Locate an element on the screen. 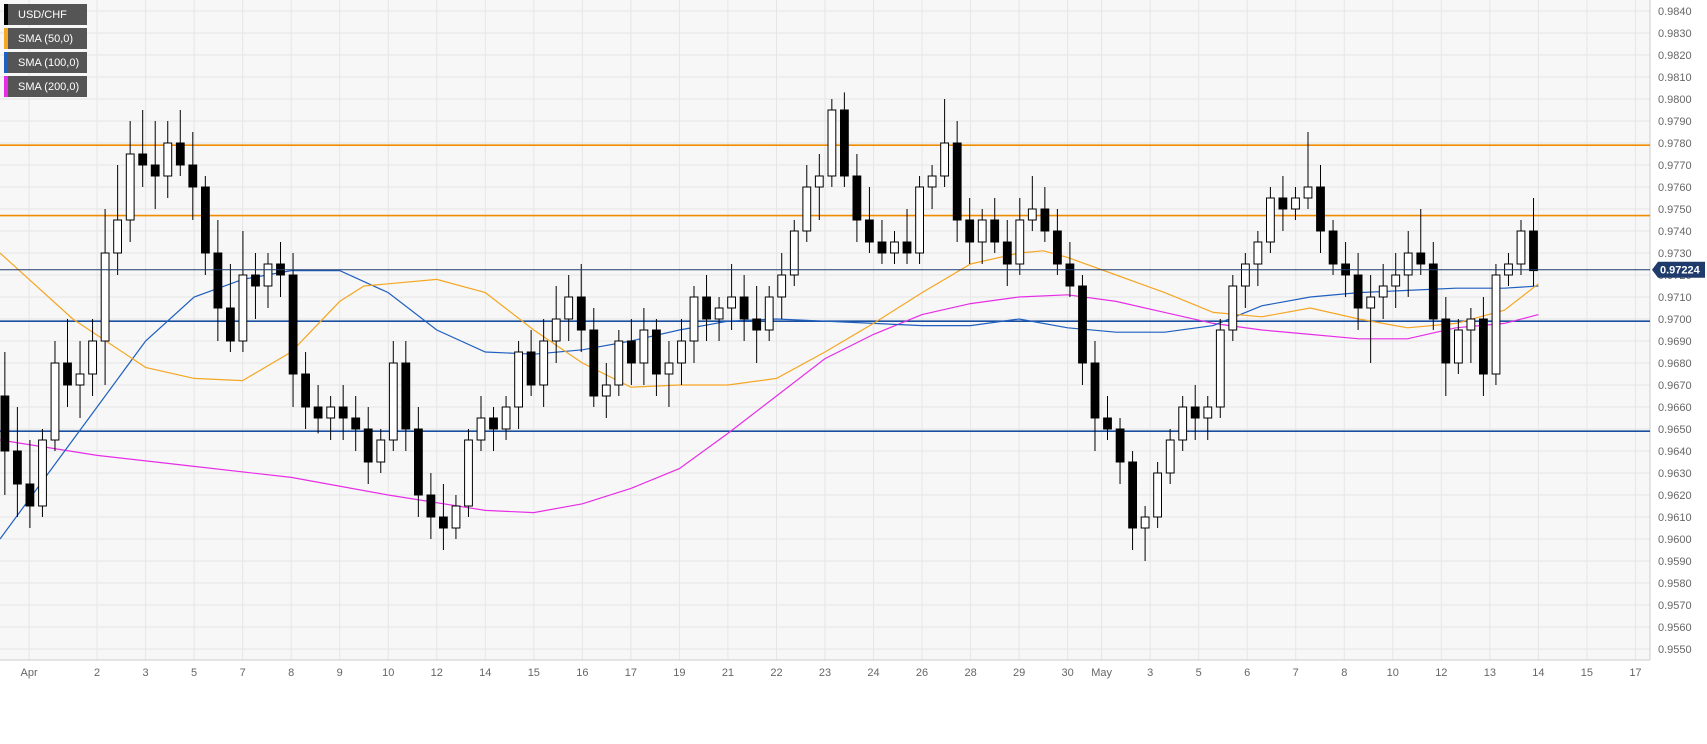 The width and height of the screenshot is (1707, 744). legend-item-sma50: SMA (50,0) is located at coordinates (46, 38).